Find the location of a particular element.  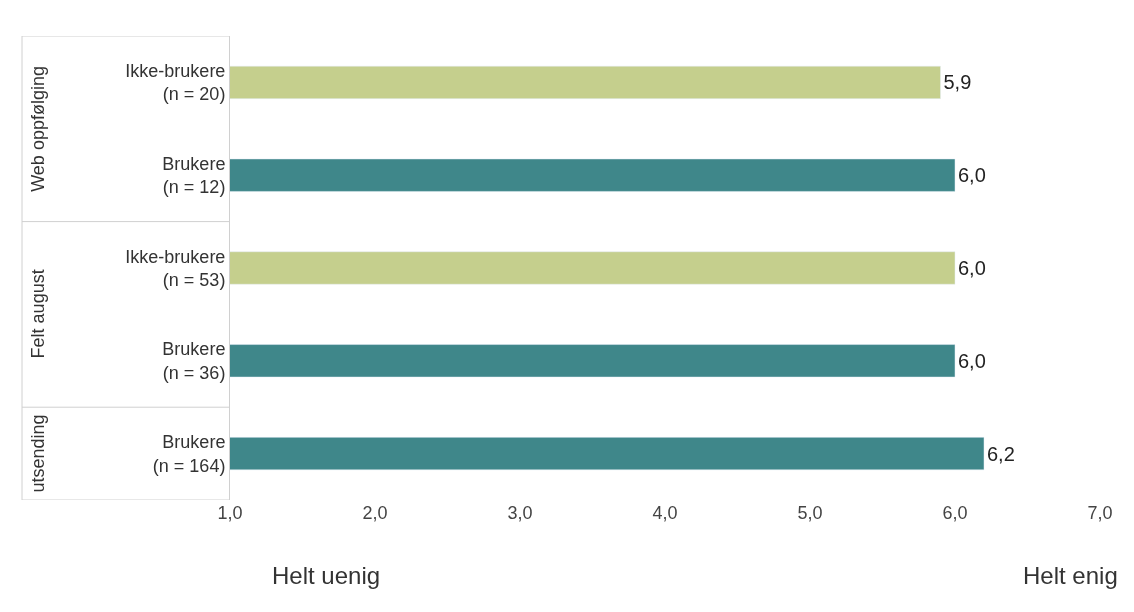

x-tick-label: 4,0 is located at coordinates (665, 513).